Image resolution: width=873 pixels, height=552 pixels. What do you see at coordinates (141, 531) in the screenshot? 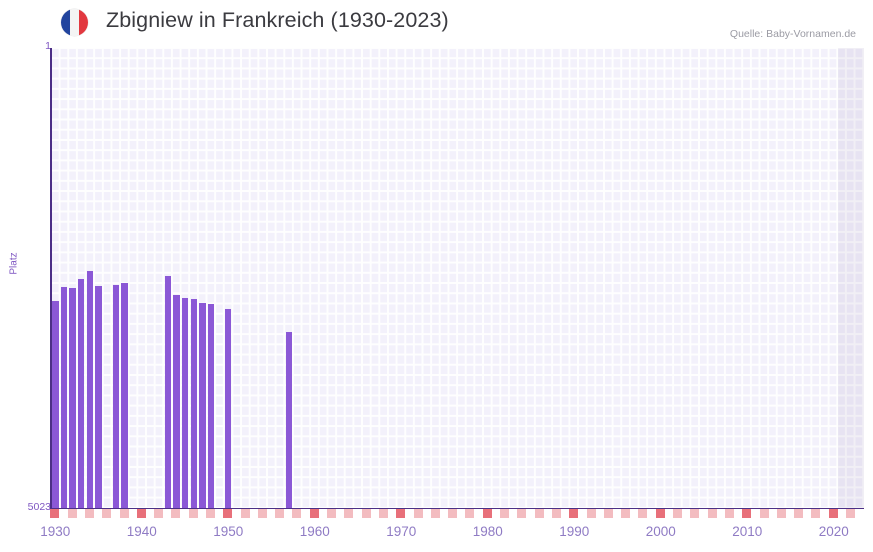
I see `x-axis-label-1940: 1940` at bounding box center [141, 531].